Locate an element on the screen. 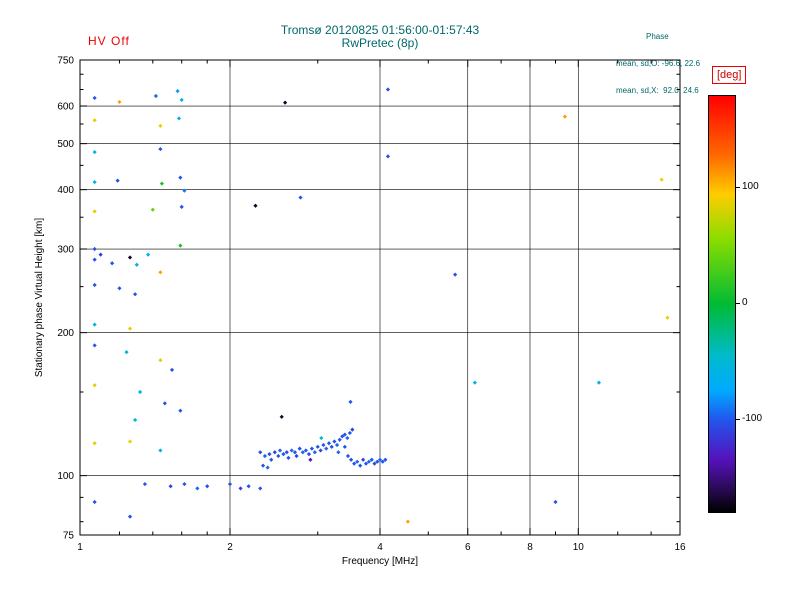 This screenshot has height=600, width=800. x-tick-label: 16 is located at coordinates (680, 547).